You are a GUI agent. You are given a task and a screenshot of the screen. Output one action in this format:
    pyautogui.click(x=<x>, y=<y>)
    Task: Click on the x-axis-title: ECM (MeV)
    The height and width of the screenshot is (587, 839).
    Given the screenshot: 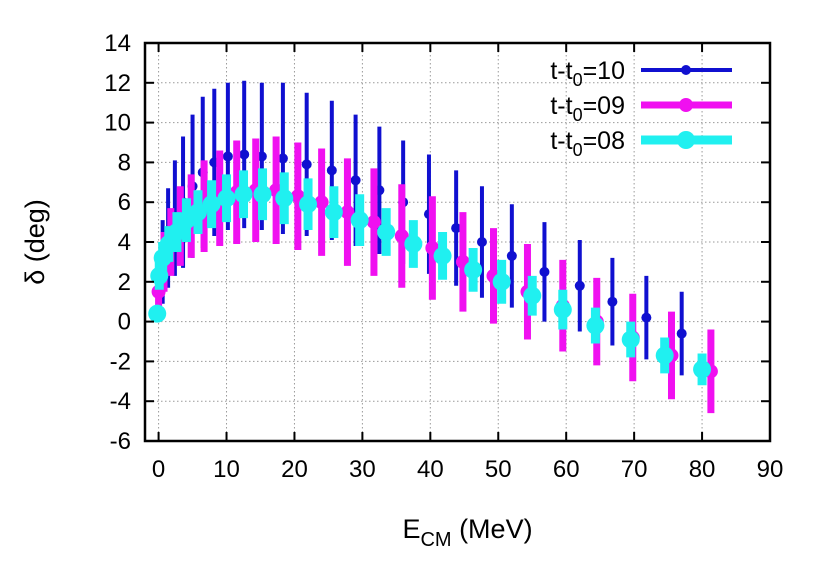 What is the action you would take?
    pyautogui.click(x=467, y=532)
    